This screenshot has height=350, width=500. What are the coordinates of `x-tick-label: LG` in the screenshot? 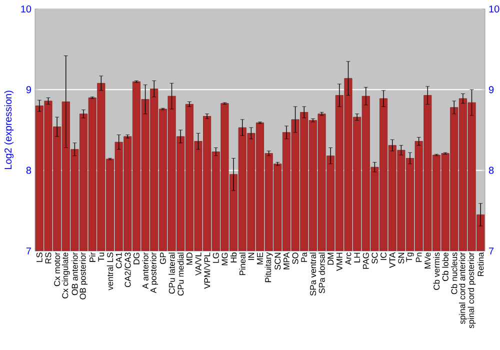 It's located at (215, 257).